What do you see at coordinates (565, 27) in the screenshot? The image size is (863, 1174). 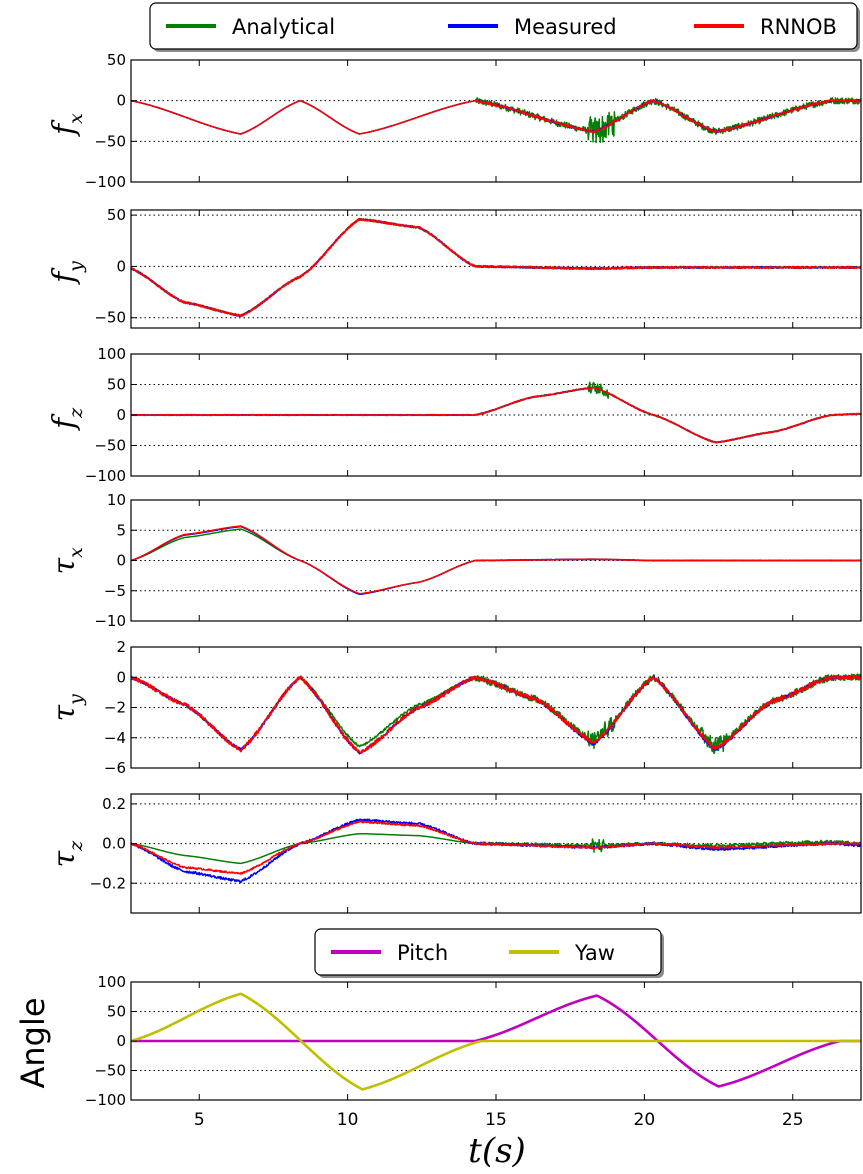 I see `legend-label-measured: Measured` at bounding box center [565, 27].